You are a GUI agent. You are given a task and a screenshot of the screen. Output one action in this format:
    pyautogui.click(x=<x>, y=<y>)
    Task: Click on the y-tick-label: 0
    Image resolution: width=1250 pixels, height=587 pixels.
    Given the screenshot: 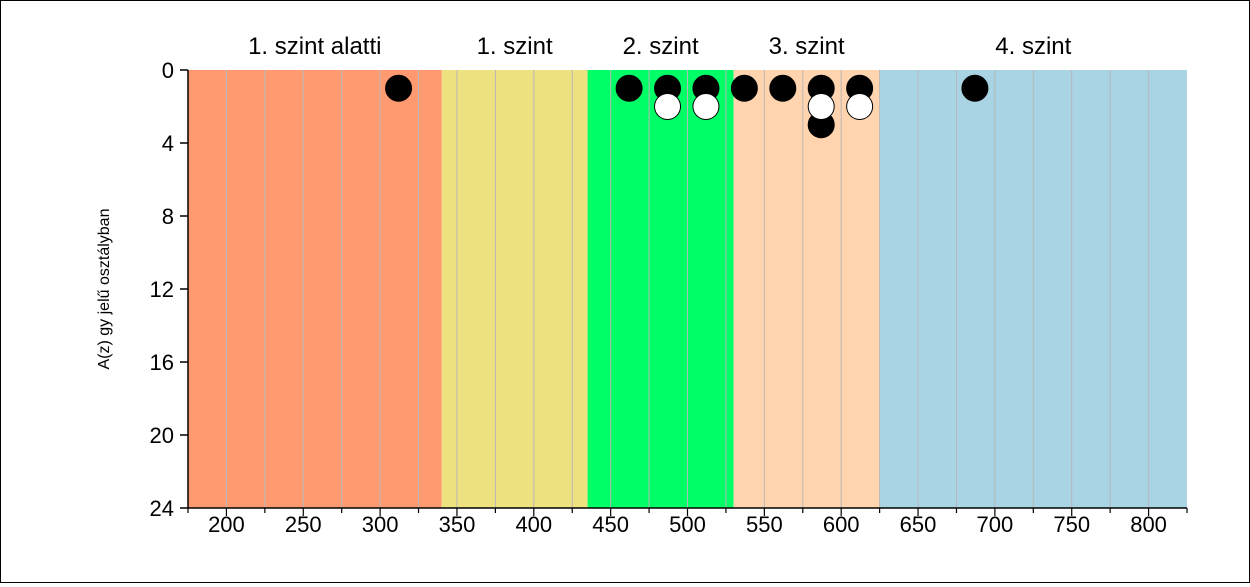 What is the action you would take?
    pyautogui.click(x=168, y=70)
    